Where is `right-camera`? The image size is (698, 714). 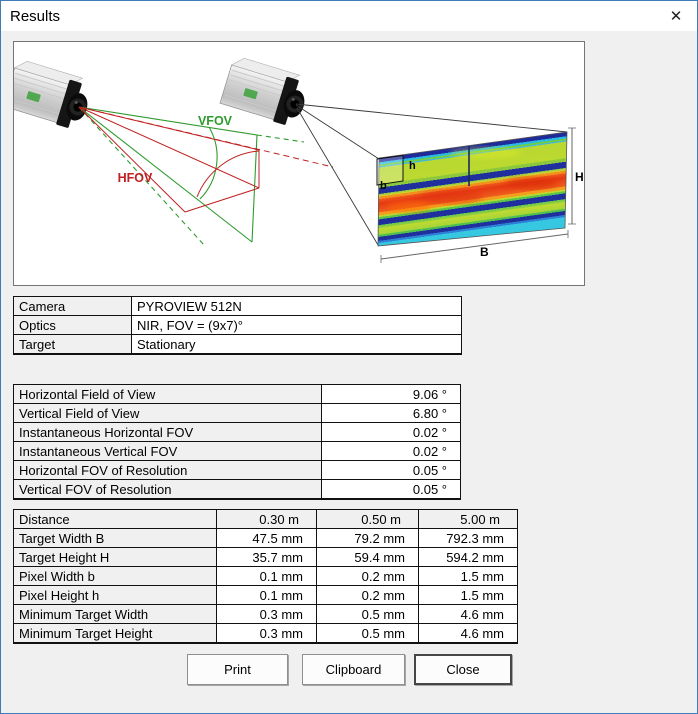 right-camera is located at coordinates (262, 91).